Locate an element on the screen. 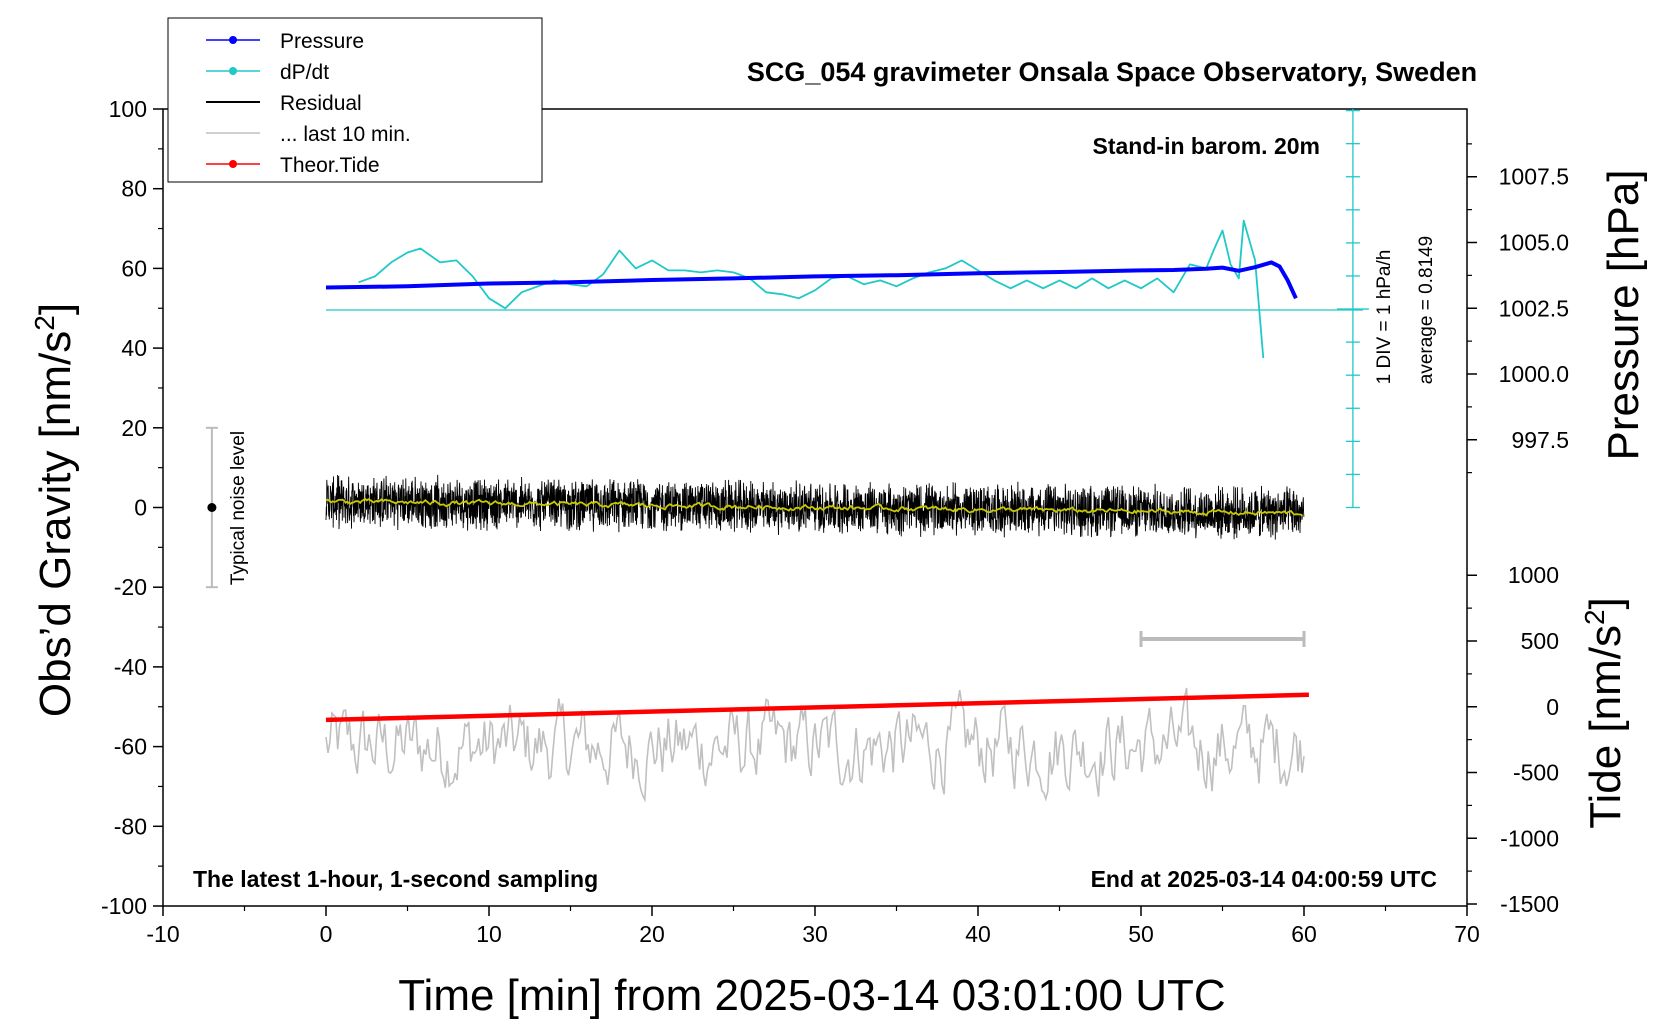  y-axis-title-pressure: Pressure [hPa] is located at coordinates (1623, 314).